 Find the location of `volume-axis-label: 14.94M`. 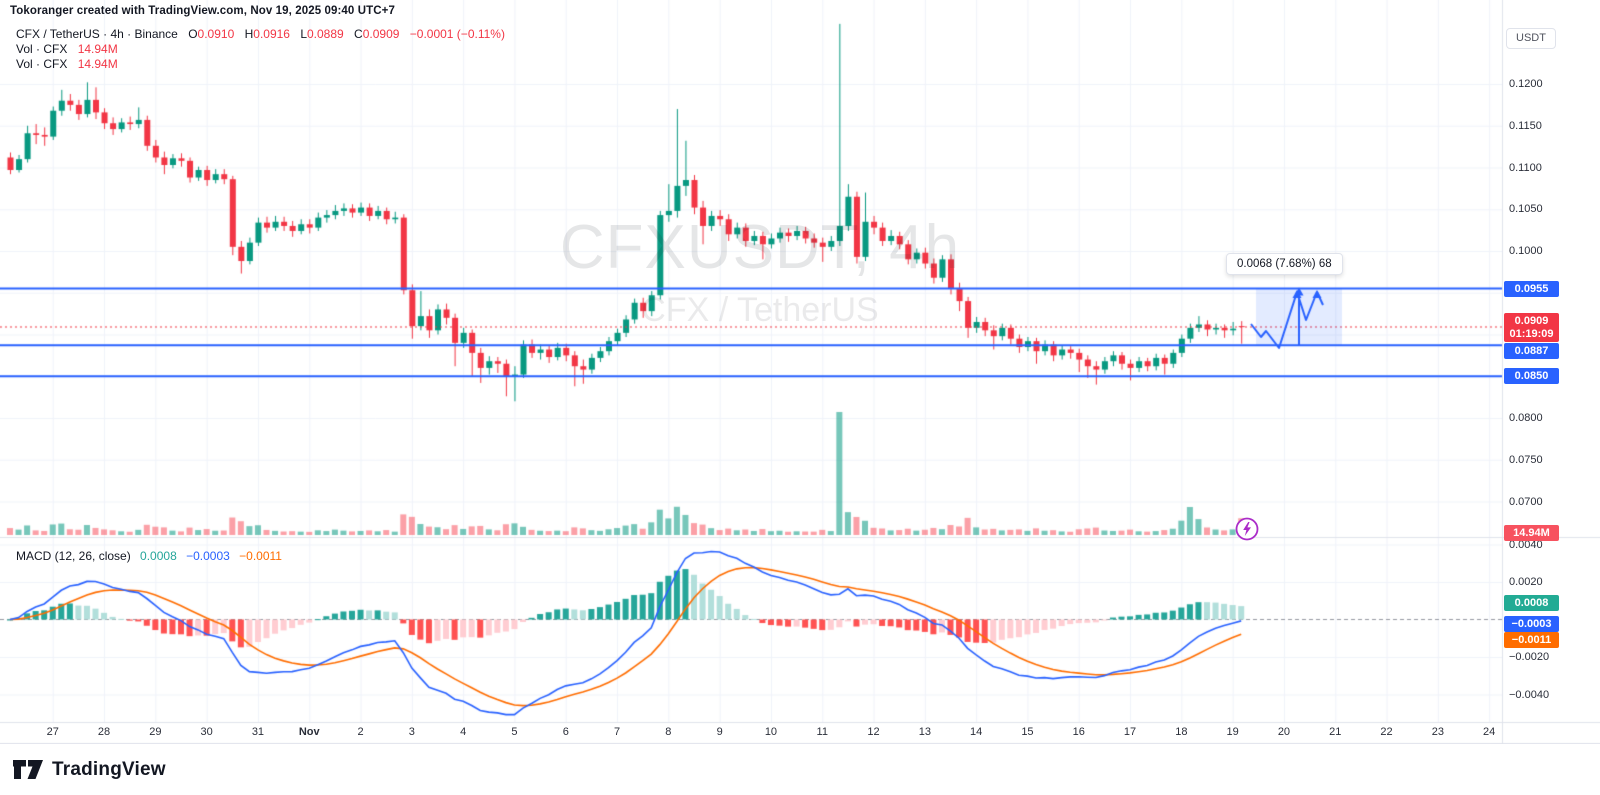

volume-axis-label: 14.94M is located at coordinates (1531, 533).